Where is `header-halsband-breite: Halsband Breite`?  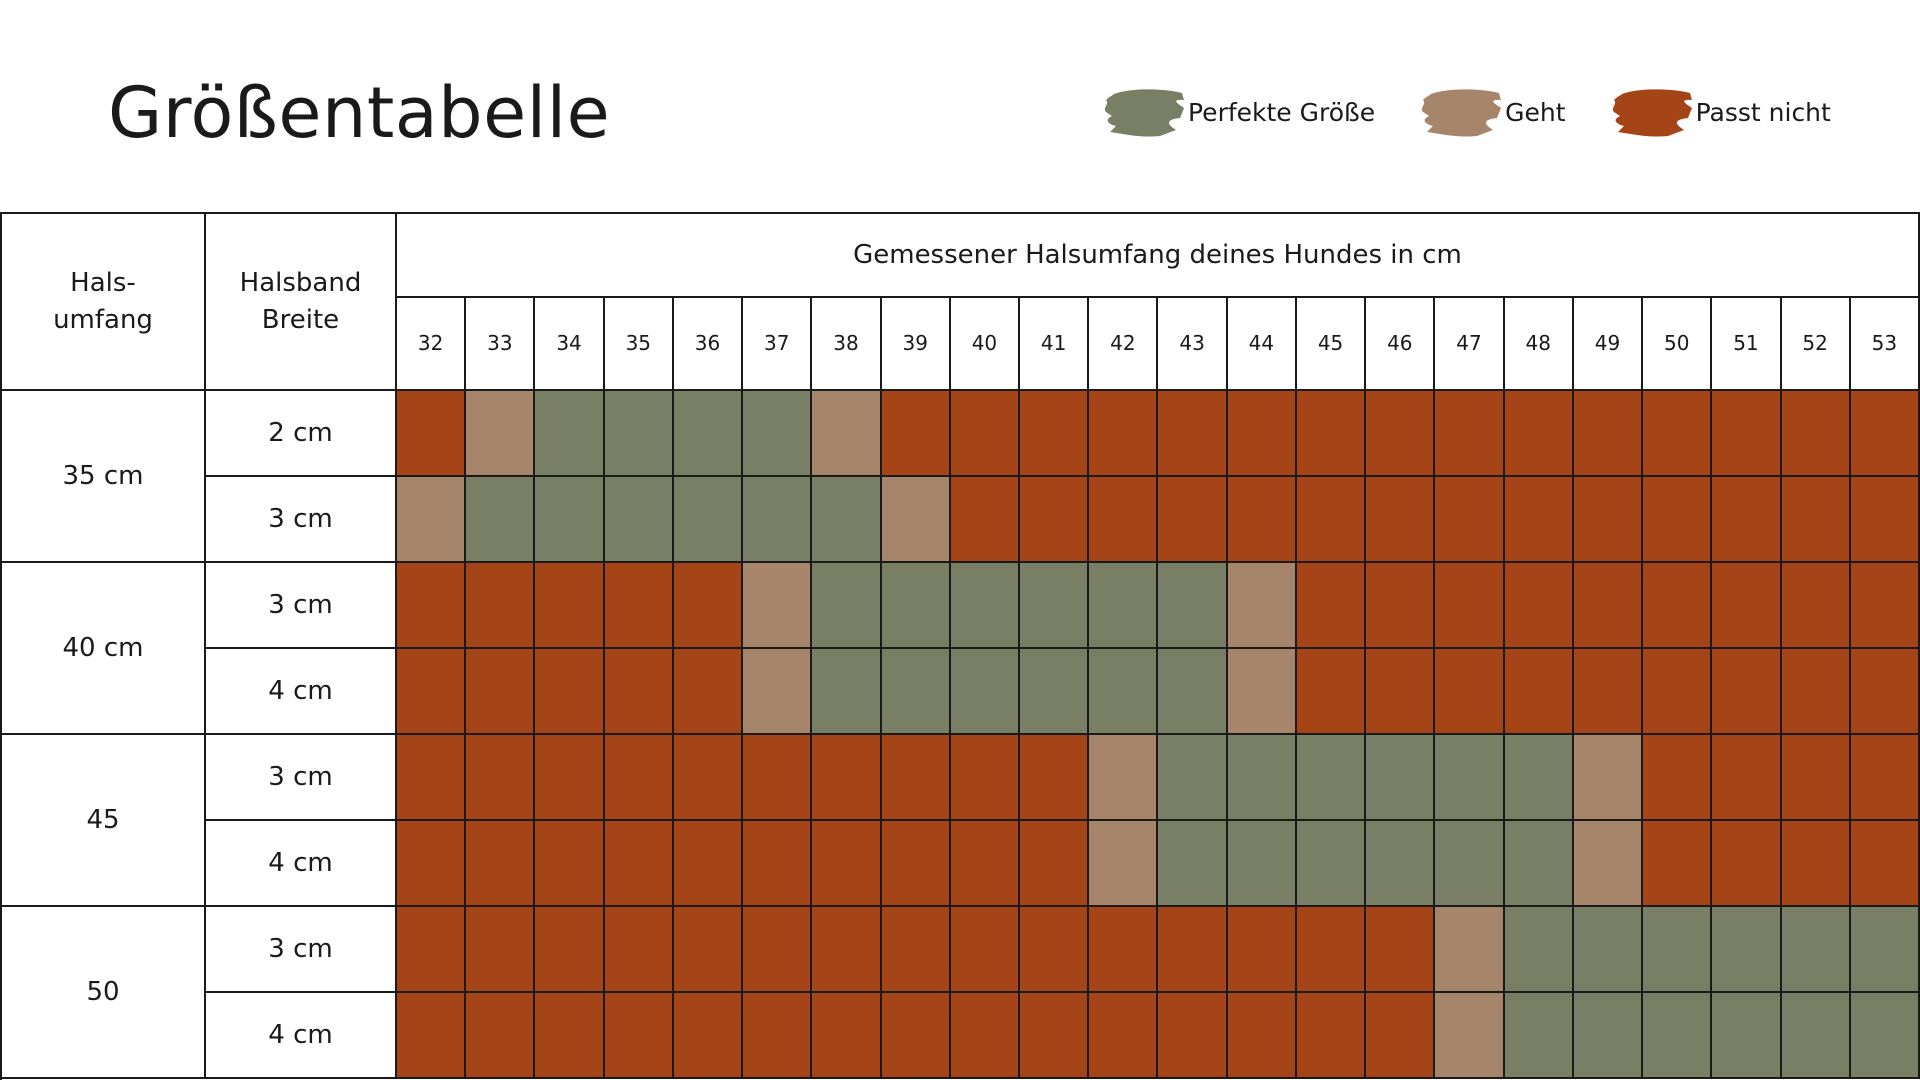 header-halsband-breite: Halsband Breite is located at coordinates (301, 302).